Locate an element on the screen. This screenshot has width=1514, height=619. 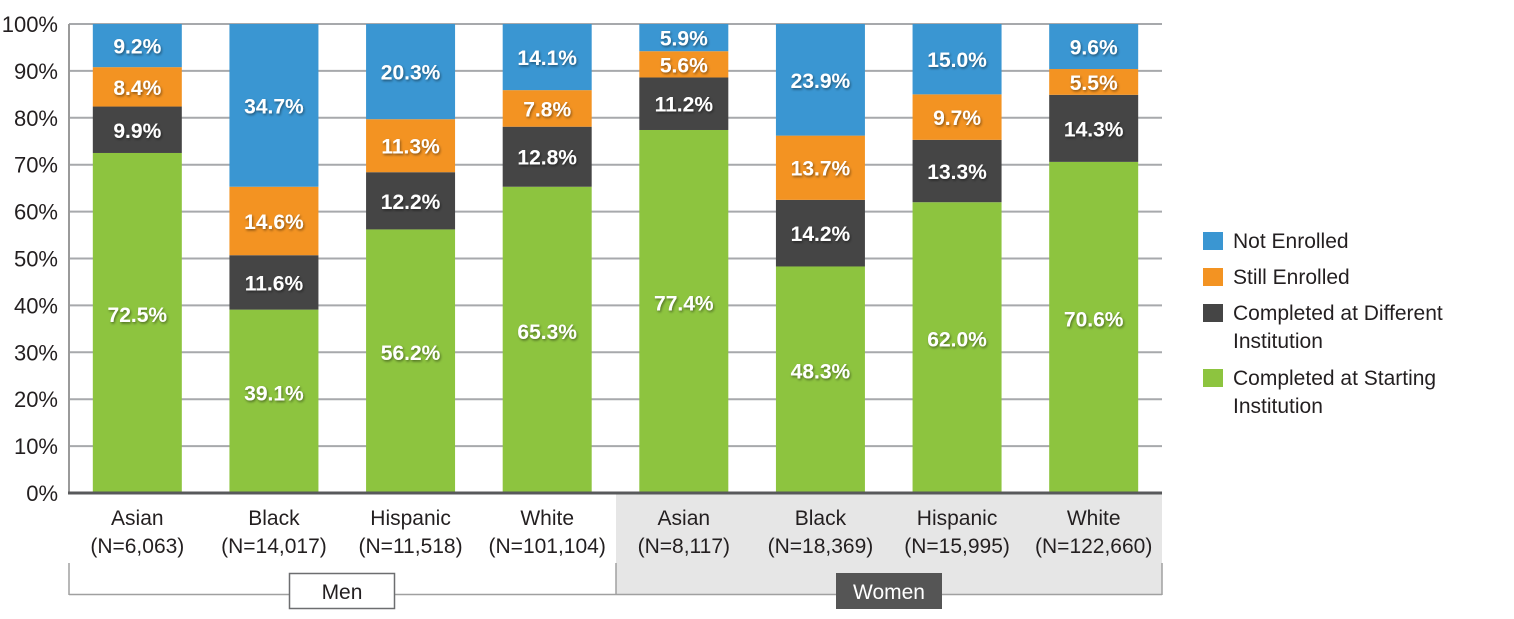
data-label: 12.2% is located at coordinates (411, 202).